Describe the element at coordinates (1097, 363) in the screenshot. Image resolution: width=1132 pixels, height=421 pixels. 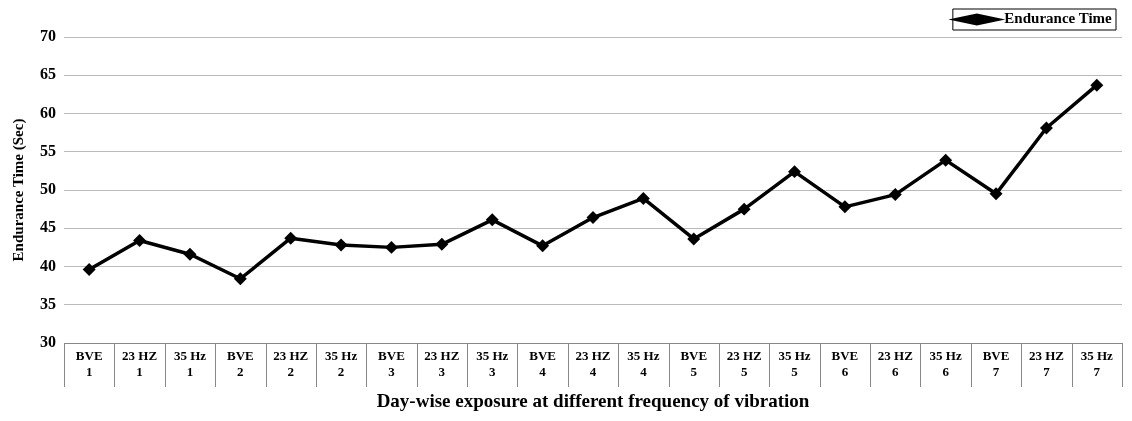
I see `x-tick-label: 35 Hz 7` at that location.